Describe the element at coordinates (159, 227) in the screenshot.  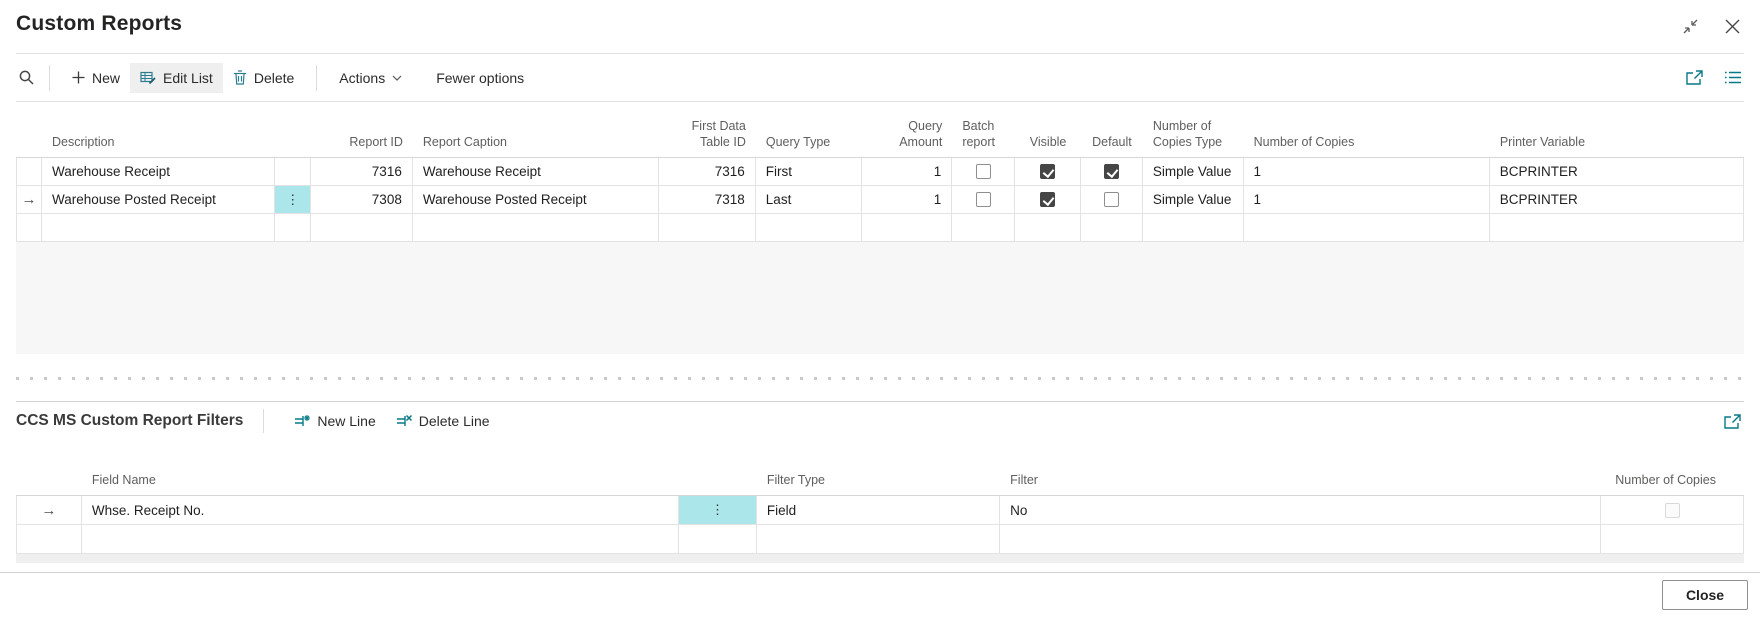
I see `cell-description` at that location.